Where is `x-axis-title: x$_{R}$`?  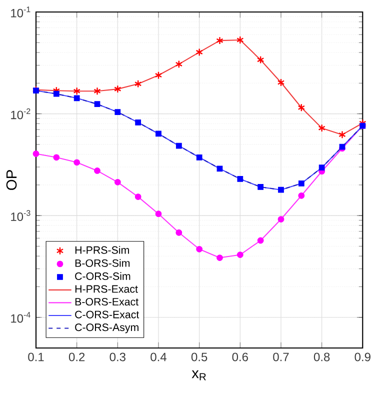 x-axis-title: x$_{R}$ is located at coordinates (199, 375).